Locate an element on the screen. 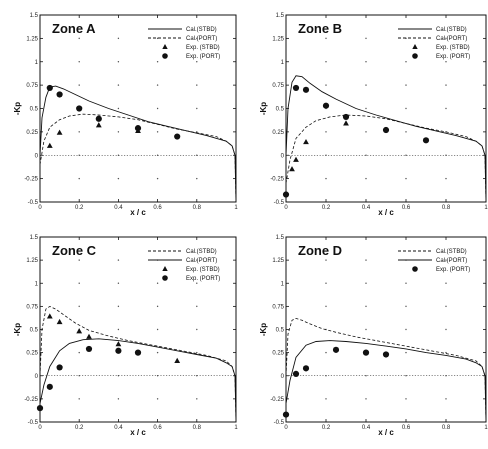 This screenshot has height=449, width=488. y-tick-label: 1.5 is located at coordinates (280, 238).